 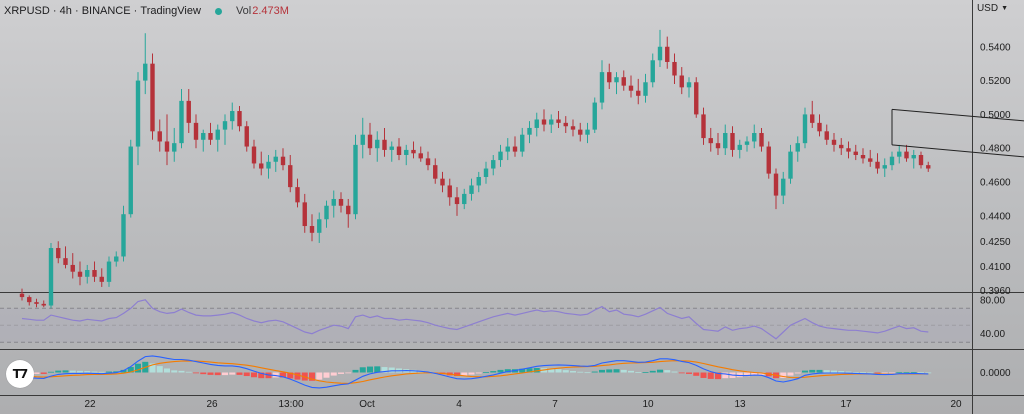 I want to click on symbol-name: XRPUSD, so click(x=27, y=11).